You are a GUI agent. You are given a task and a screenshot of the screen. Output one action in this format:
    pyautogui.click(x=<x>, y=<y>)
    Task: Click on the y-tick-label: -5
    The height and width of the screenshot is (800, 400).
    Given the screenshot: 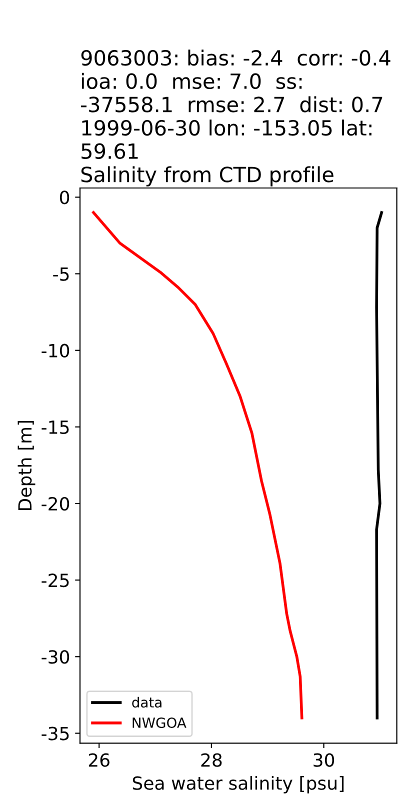 What is the action you would take?
    pyautogui.click(x=61, y=274)
    